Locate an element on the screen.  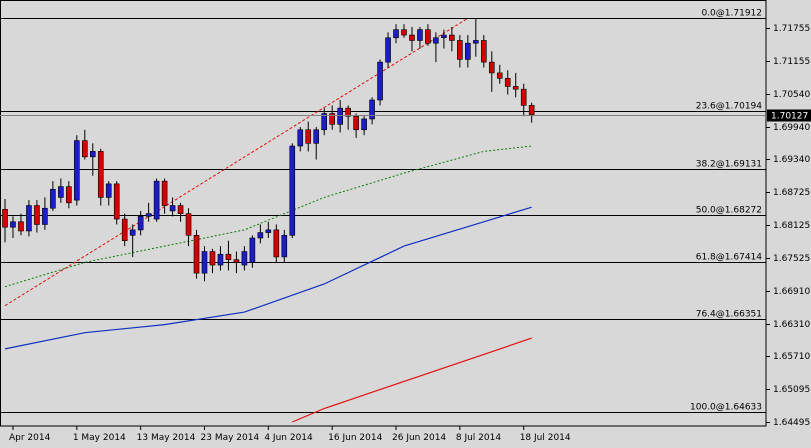
fib-level-label: 61.8@1.67414 is located at coordinates (729, 258).